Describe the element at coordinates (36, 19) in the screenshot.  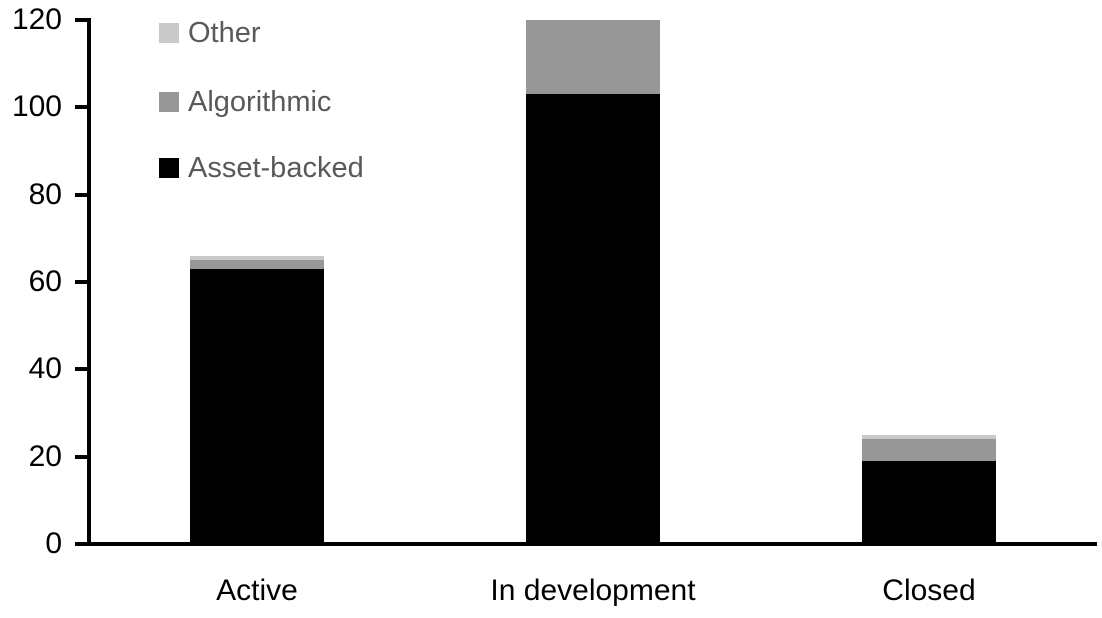
I see `y-axis-tick-label: 120` at that location.